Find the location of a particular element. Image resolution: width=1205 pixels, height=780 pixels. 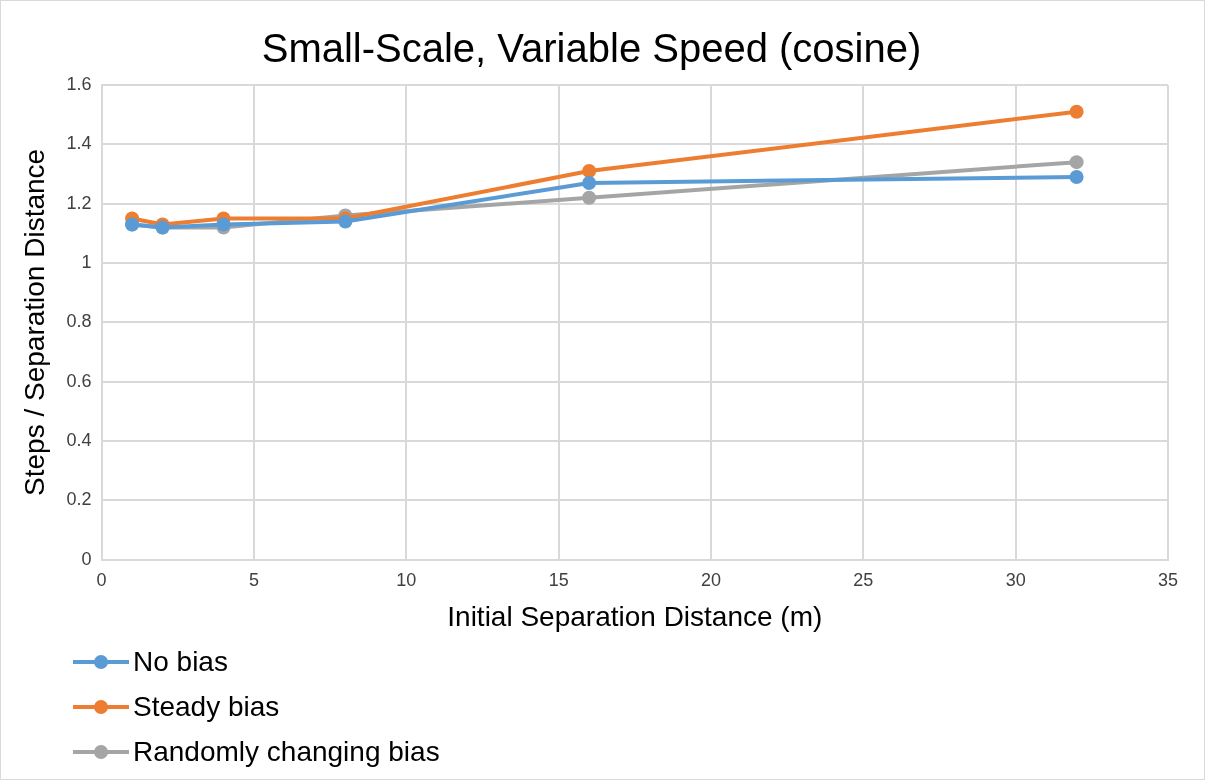

y-tick-label: 0.4 is located at coordinates (79, 440).